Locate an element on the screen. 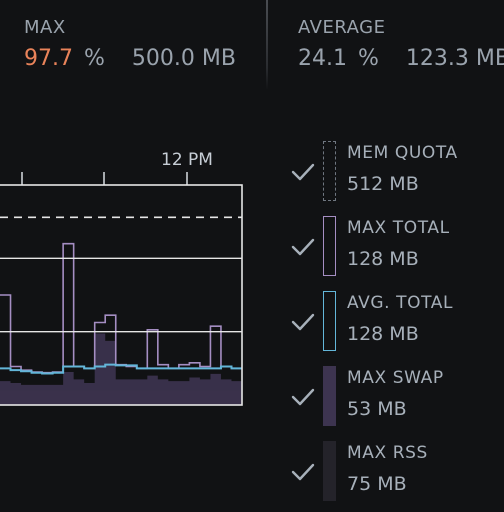  max-total-line is located at coordinates (121, 308).